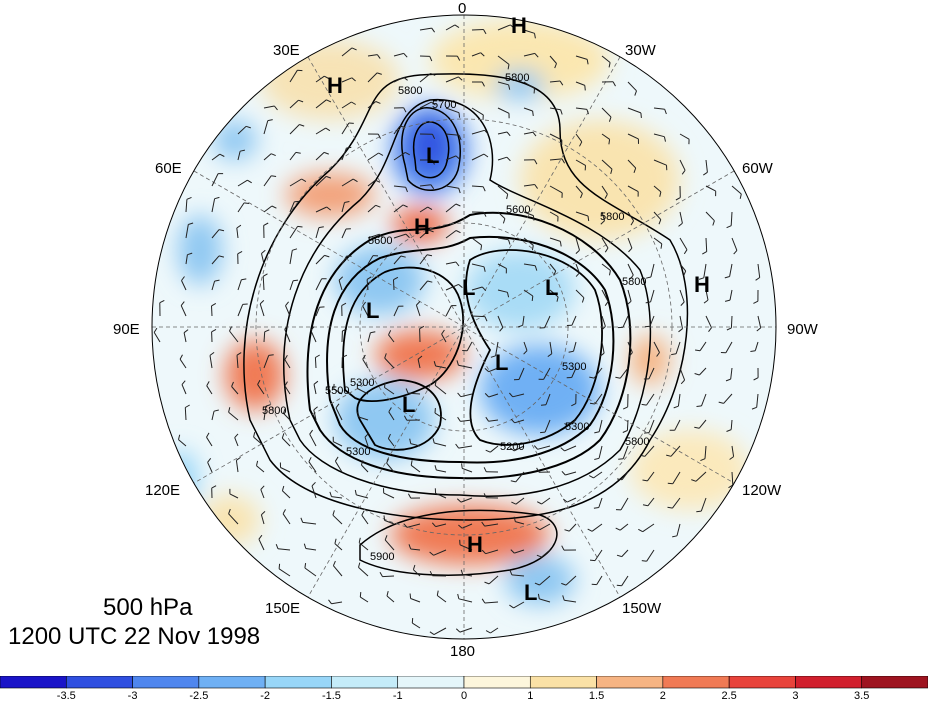  What do you see at coordinates (802, 329) in the screenshot?
I see `longitude-label-90w: 90W` at bounding box center [802, 329].